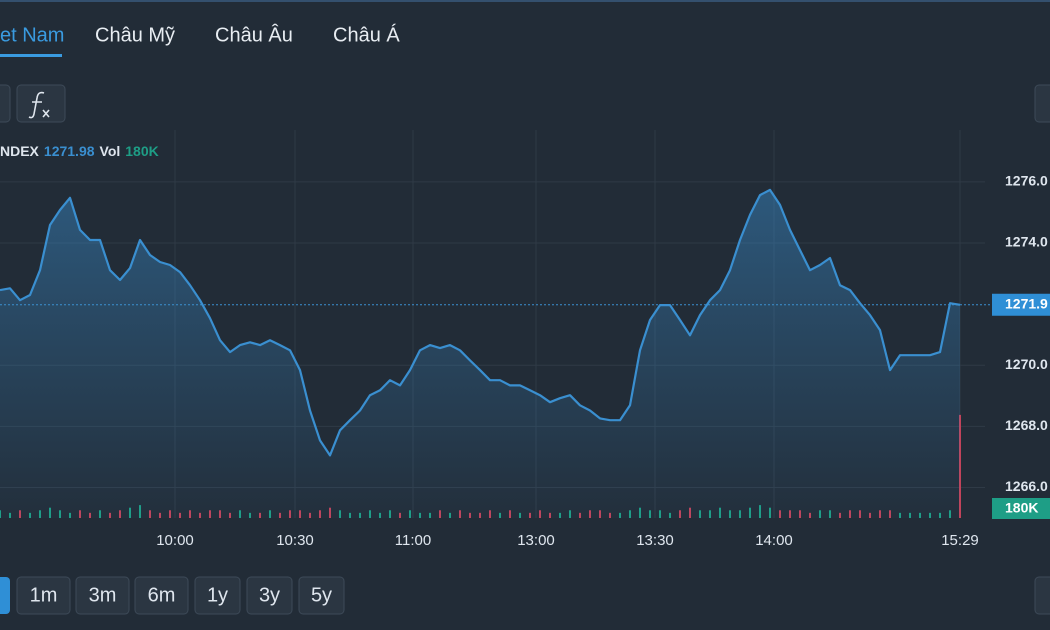 The width and height of the screenshot is (1050, 630). I want to click on range-label: 1y, so click(217, 595).